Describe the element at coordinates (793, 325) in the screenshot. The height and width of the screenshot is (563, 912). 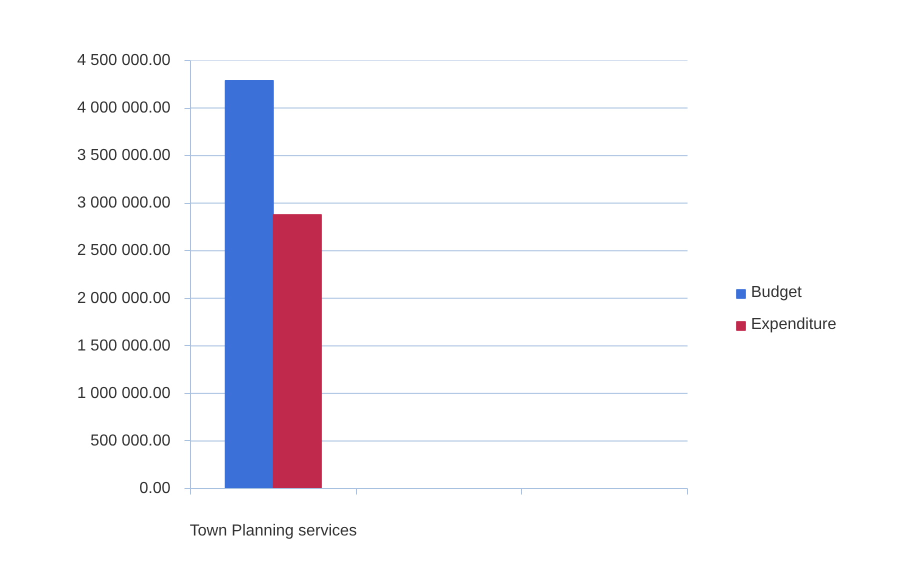
I see `legend-label: Expenditure` at that location.